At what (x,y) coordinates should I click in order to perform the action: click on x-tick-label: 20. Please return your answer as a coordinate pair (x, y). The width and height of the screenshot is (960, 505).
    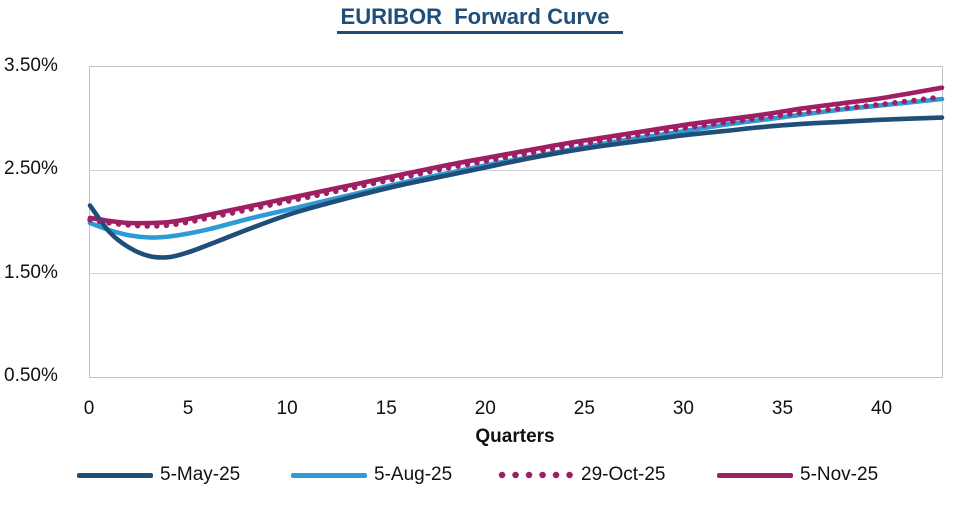
    Looking at the image, I should click on (485, 408).